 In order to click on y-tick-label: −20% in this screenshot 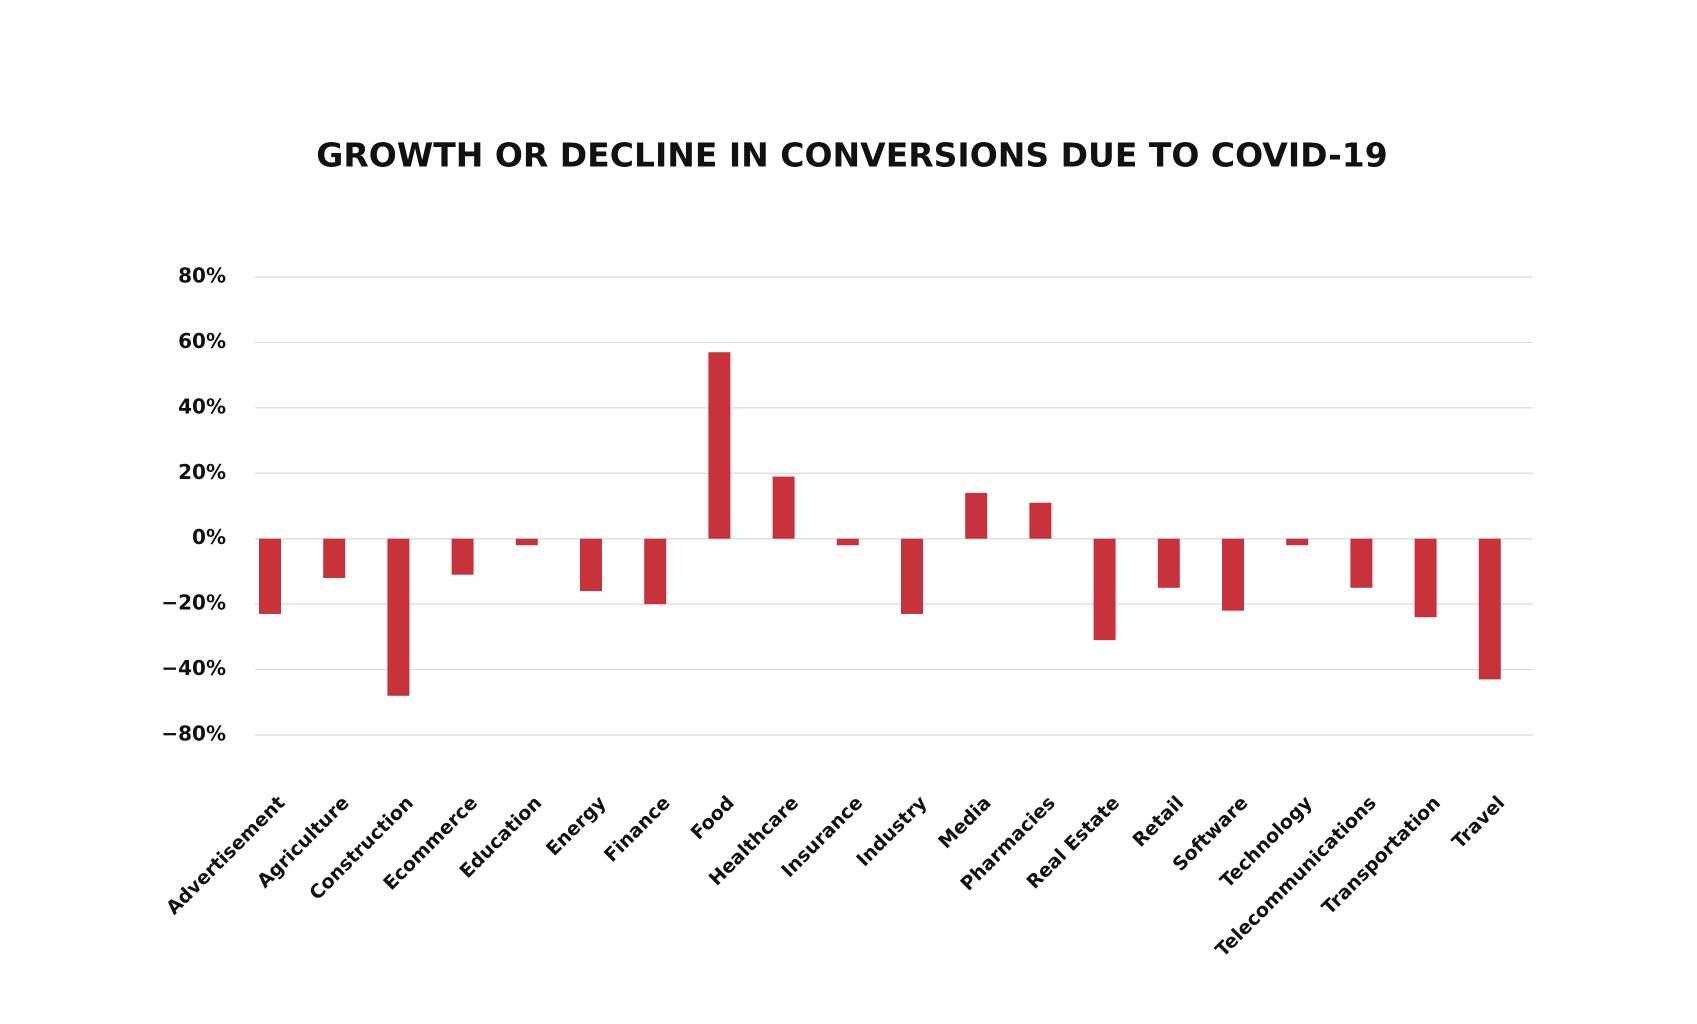, I will do `click(193, 603)`.